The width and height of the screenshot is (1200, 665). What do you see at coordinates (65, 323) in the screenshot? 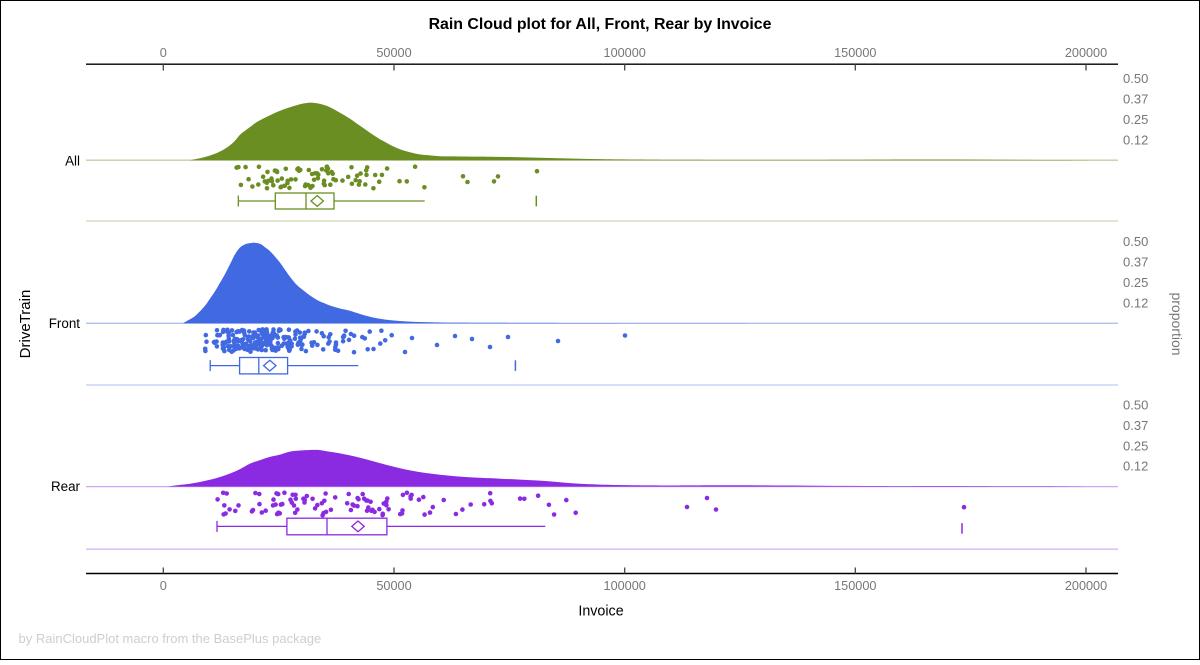
I see `svg-text: Front` at bounding box center [65, 323].